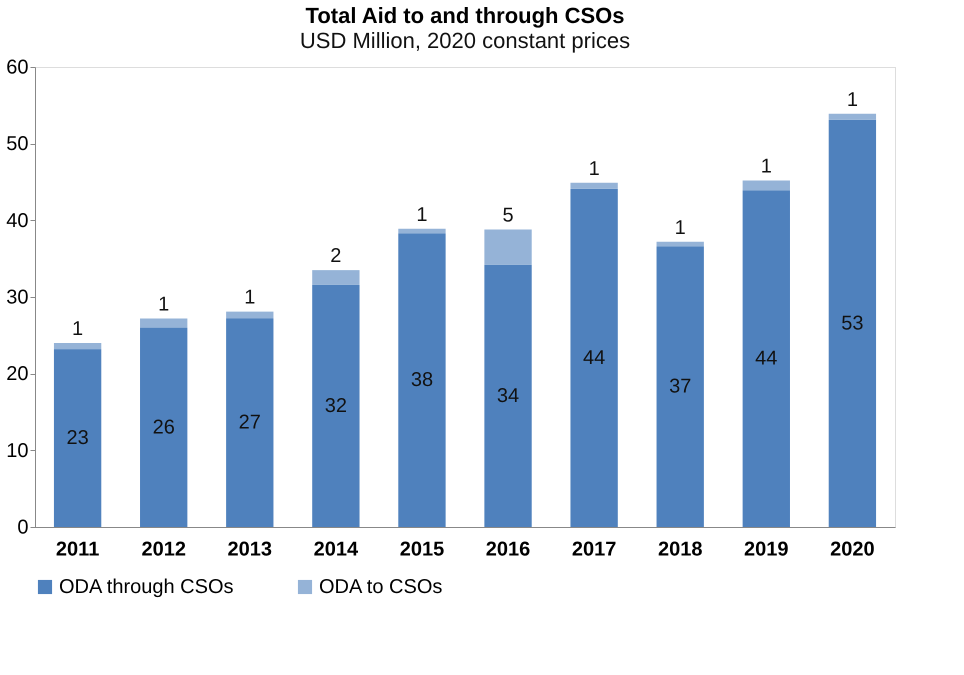 The image size is (964, 675). Describe the element at coordinates (336, 549) in the screenshot. I see `x-tick-label: 2014` at that location.